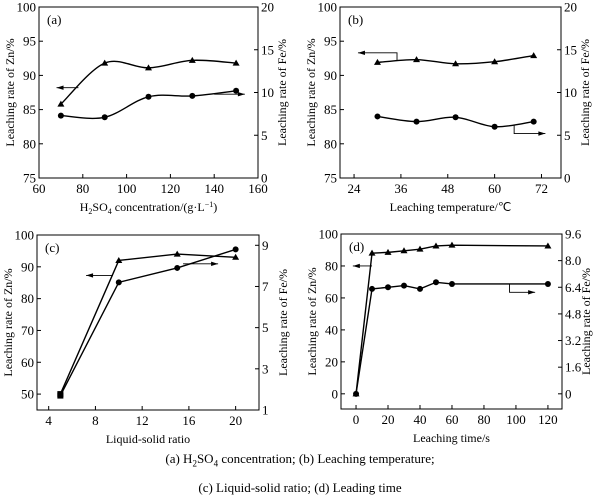 Image resolution: width=600 pixels, height=503 pixels. I want to click on y-right-tick-label: 9, so click(265, 245).